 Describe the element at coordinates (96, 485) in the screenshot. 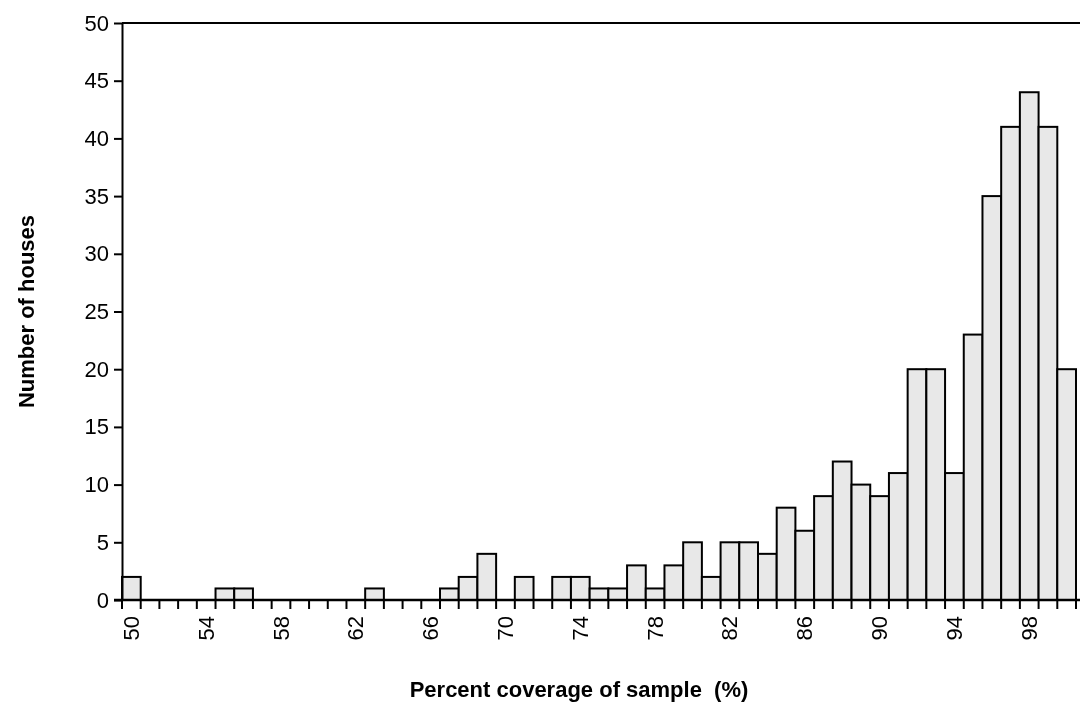

I see `y-tick-label: 10` at that location.